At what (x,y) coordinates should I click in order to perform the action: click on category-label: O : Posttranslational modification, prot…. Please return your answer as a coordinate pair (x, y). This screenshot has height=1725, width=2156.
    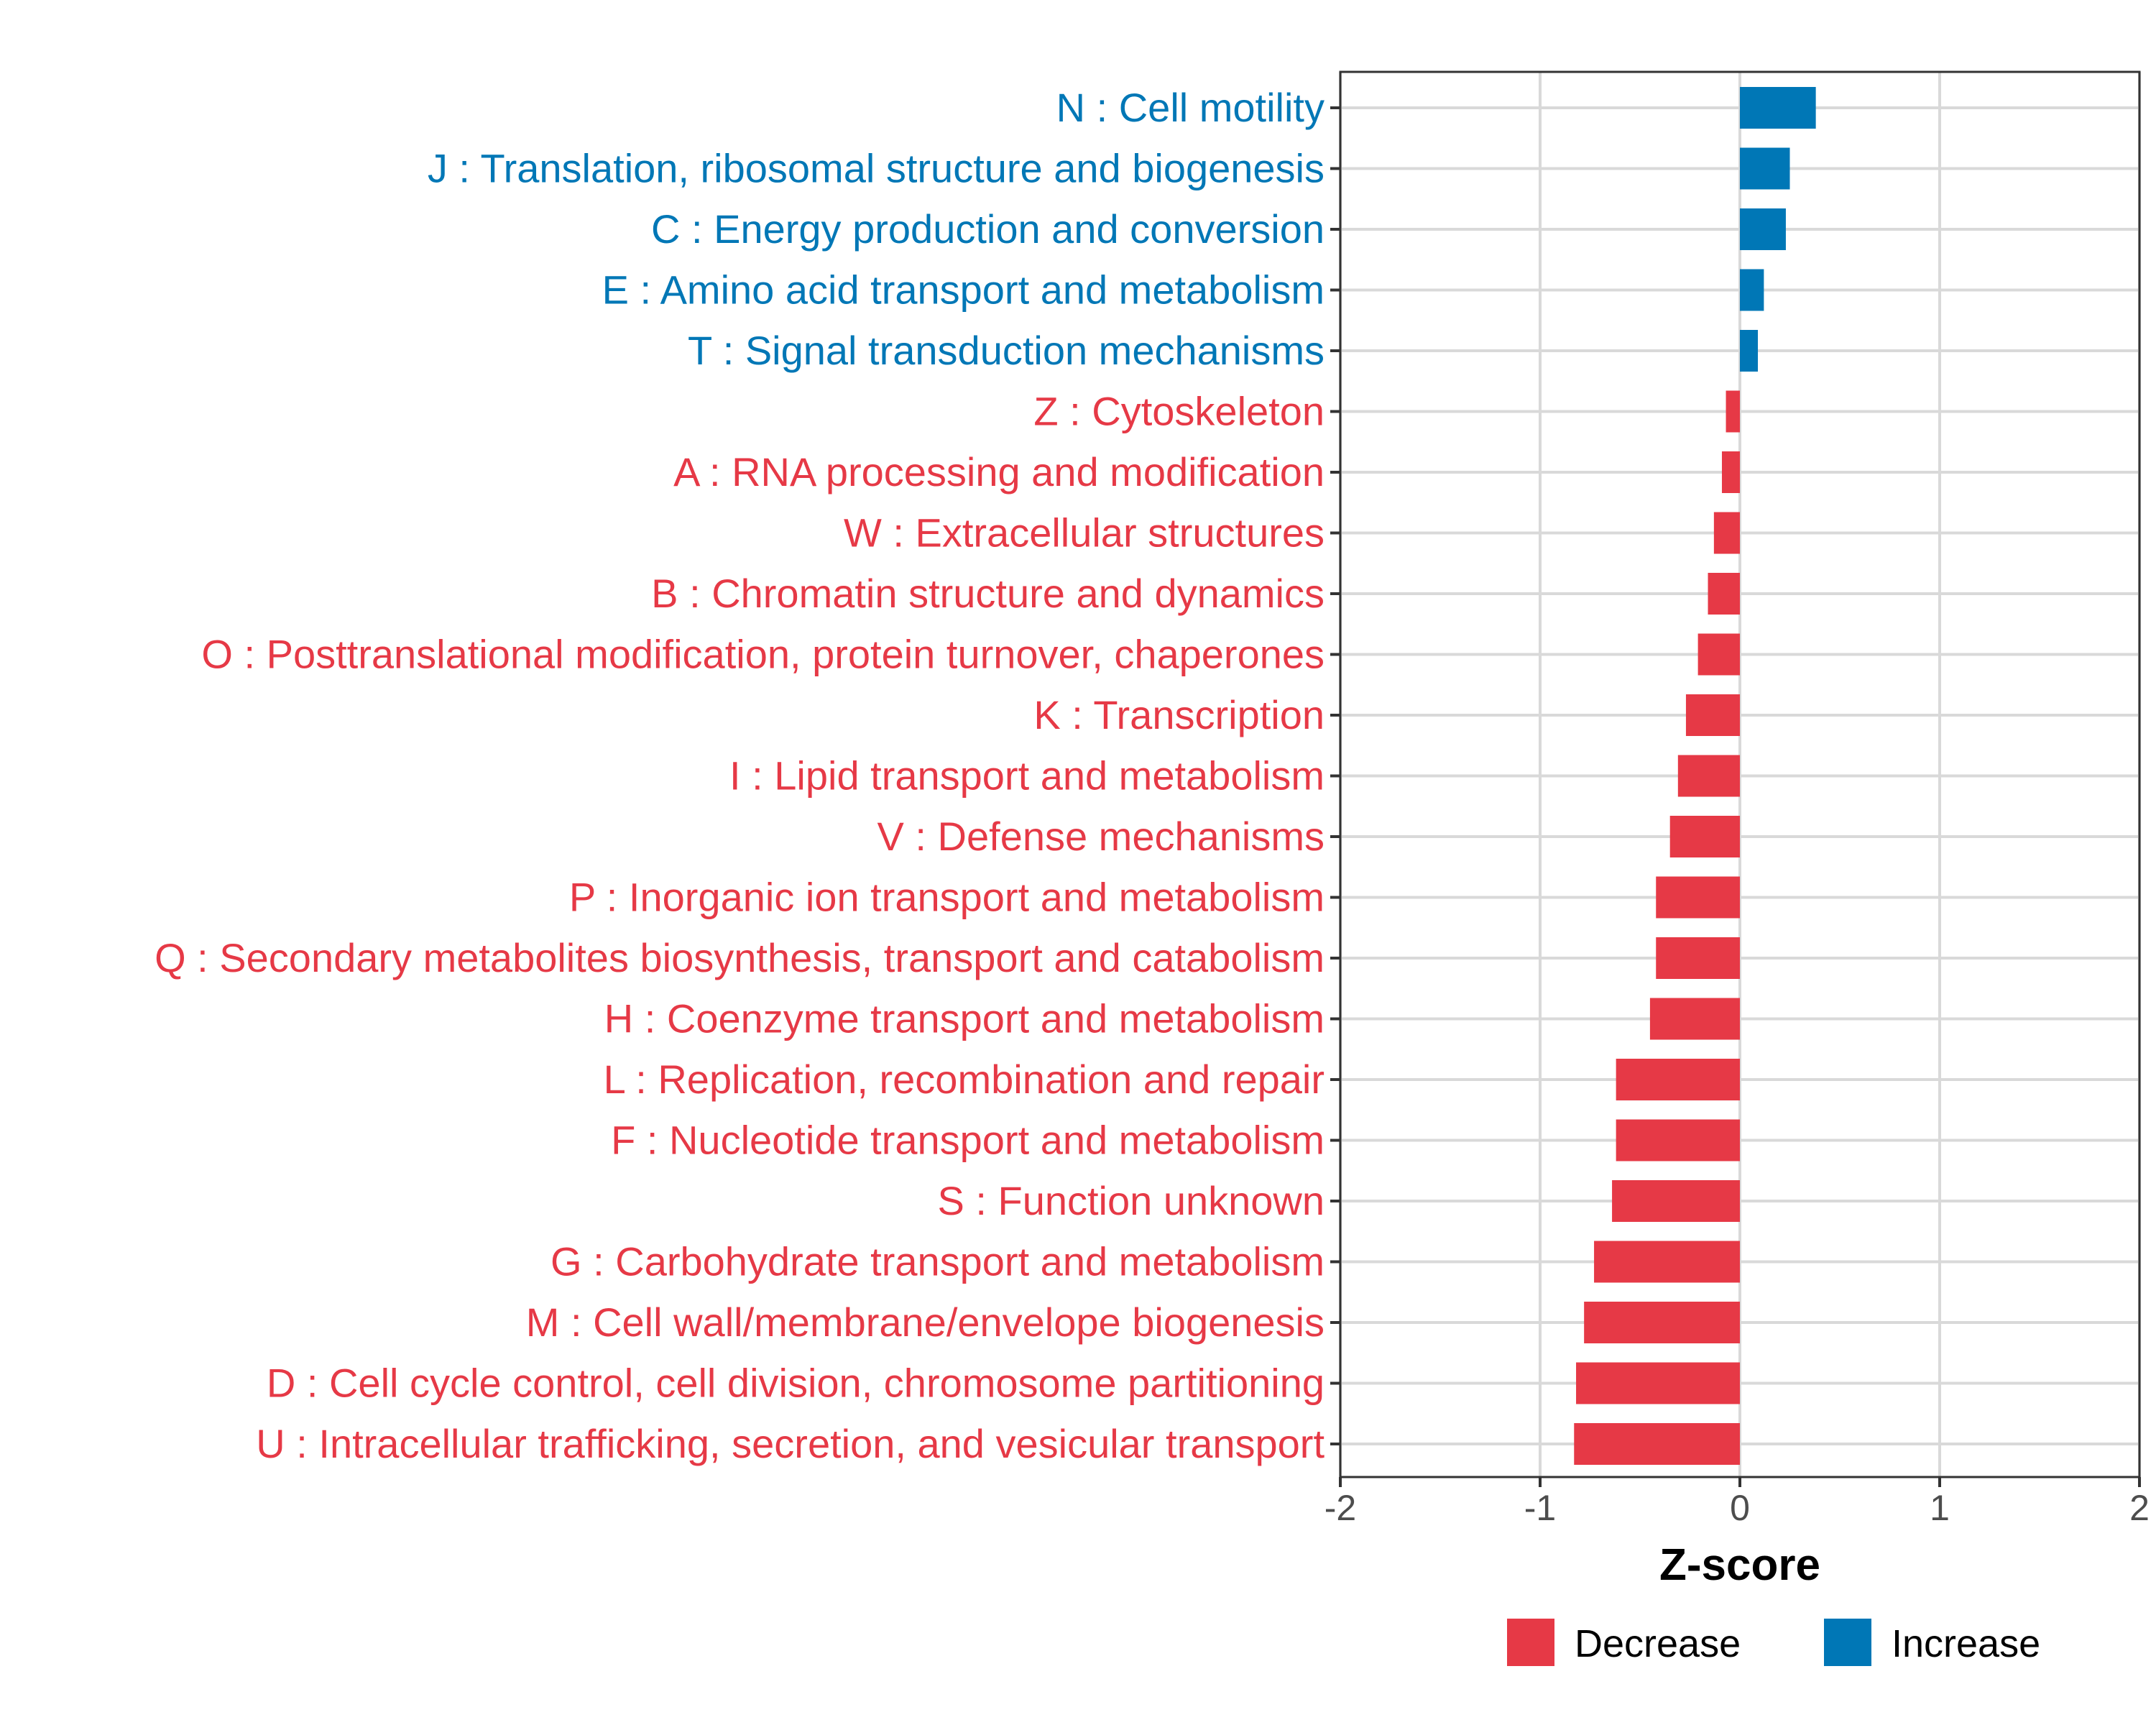
    Looking at the image, I should click on (763, 654).